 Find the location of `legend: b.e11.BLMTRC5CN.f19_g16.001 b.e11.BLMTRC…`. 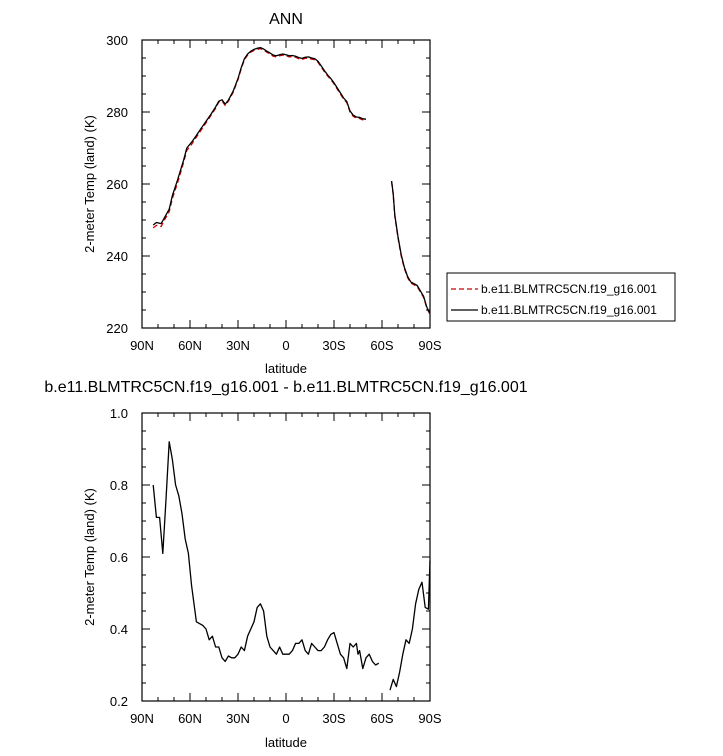

legend: b.e11.BLMTRC5CN.f19_g16.001 b.e11.BLMTRC… is located at coordinates (561, 297).